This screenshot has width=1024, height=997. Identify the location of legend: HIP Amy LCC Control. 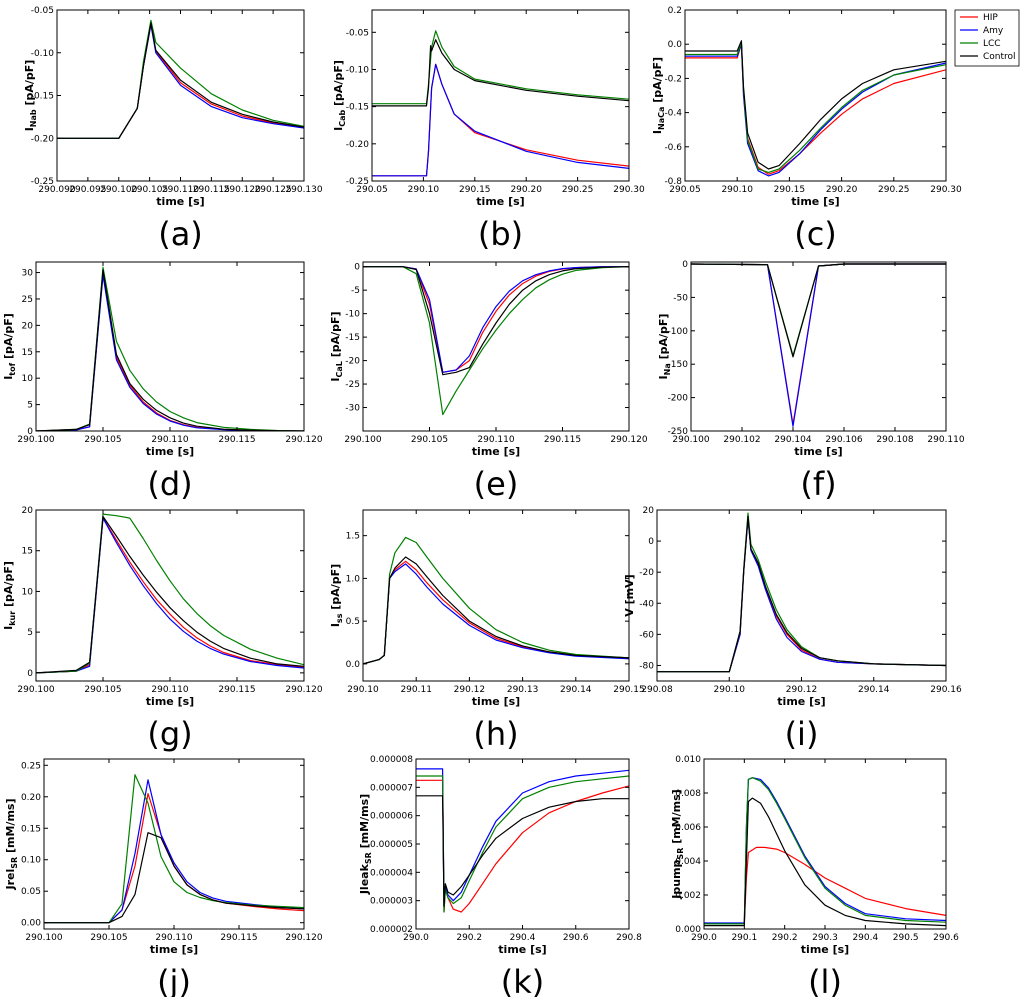
(987, 38).